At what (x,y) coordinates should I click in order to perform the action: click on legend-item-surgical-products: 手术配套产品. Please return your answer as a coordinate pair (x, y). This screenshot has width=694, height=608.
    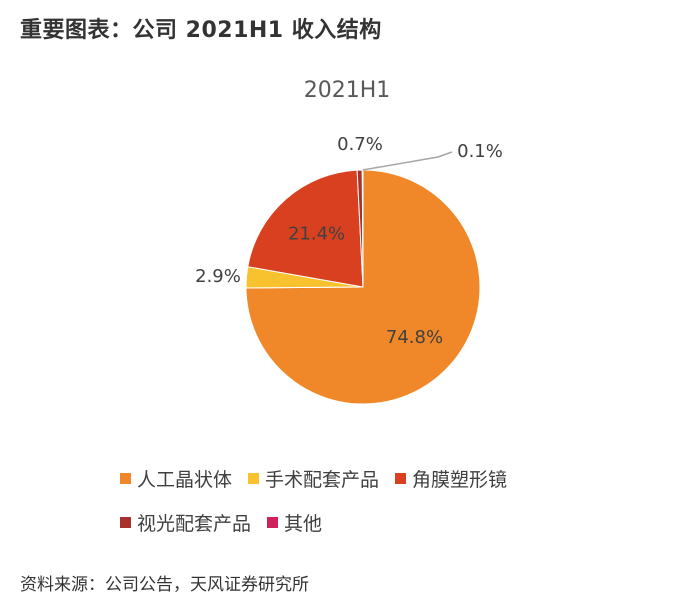
    Looking at the image, I should click on (313, 478).